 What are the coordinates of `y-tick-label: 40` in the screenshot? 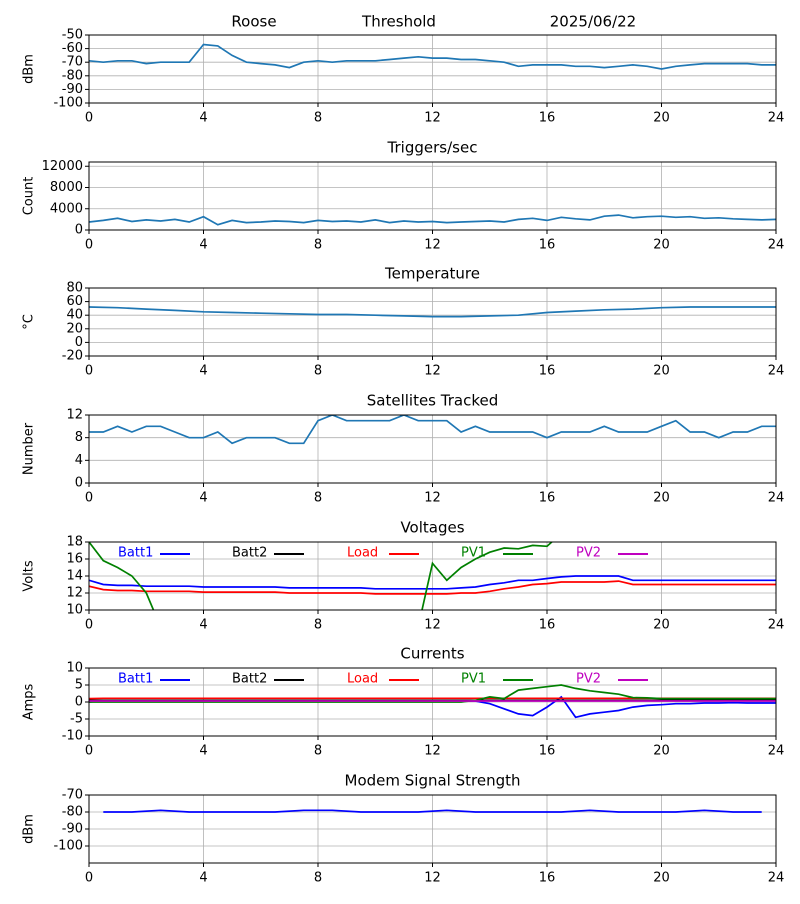 It's located at (74, 315).